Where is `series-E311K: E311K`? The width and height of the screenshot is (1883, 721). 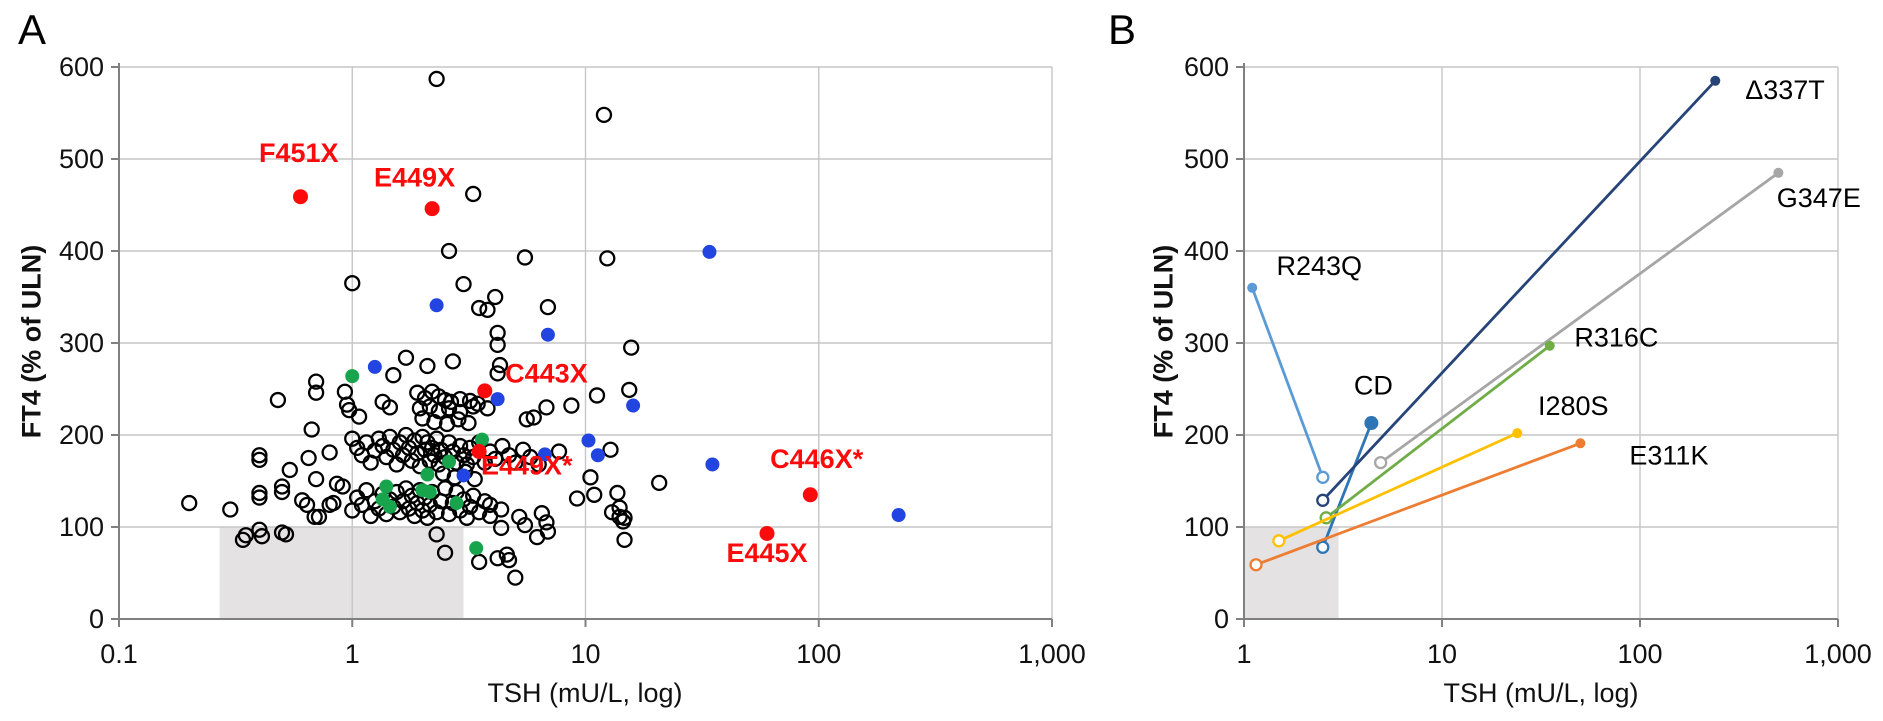 series-E311K: E311K is located at coordinates (1478, 505).